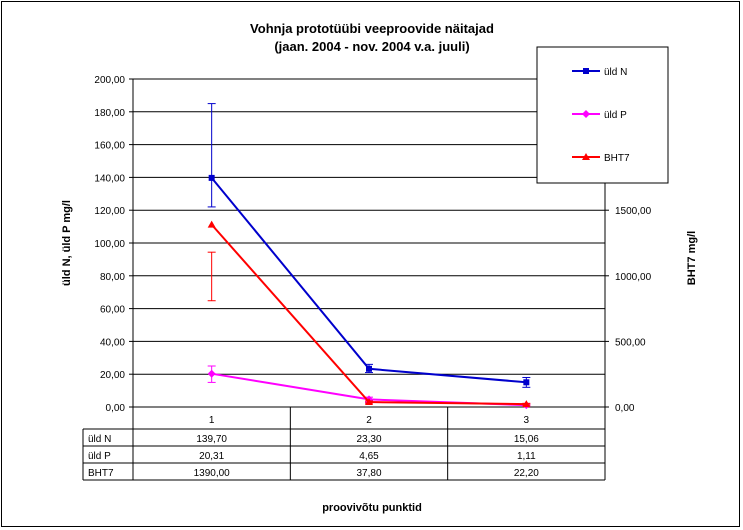 This screenshot has width=743, height=530. Describe the element at coordinates (109, 80) in the screenshot. I see `y-left-tick-label: 200,00` at that location.